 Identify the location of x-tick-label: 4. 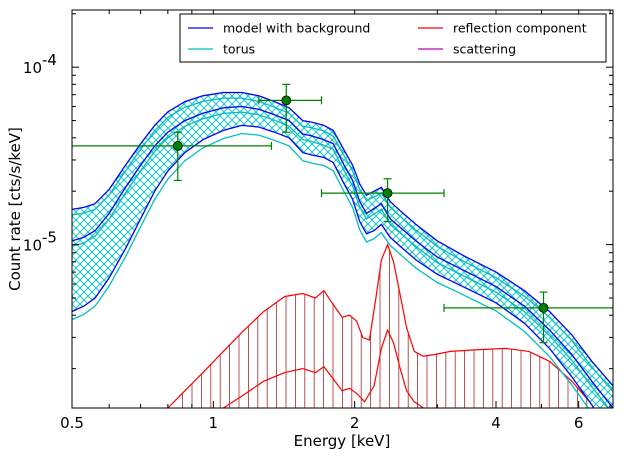
(496, 423).